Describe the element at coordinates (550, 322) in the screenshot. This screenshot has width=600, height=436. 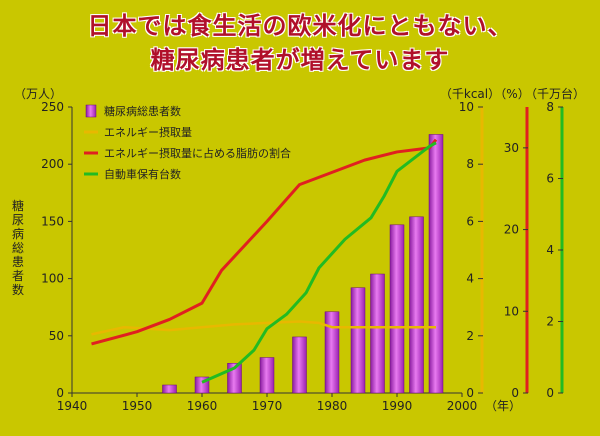
I see `right-axis-tick-label-cars: 2` at that location.